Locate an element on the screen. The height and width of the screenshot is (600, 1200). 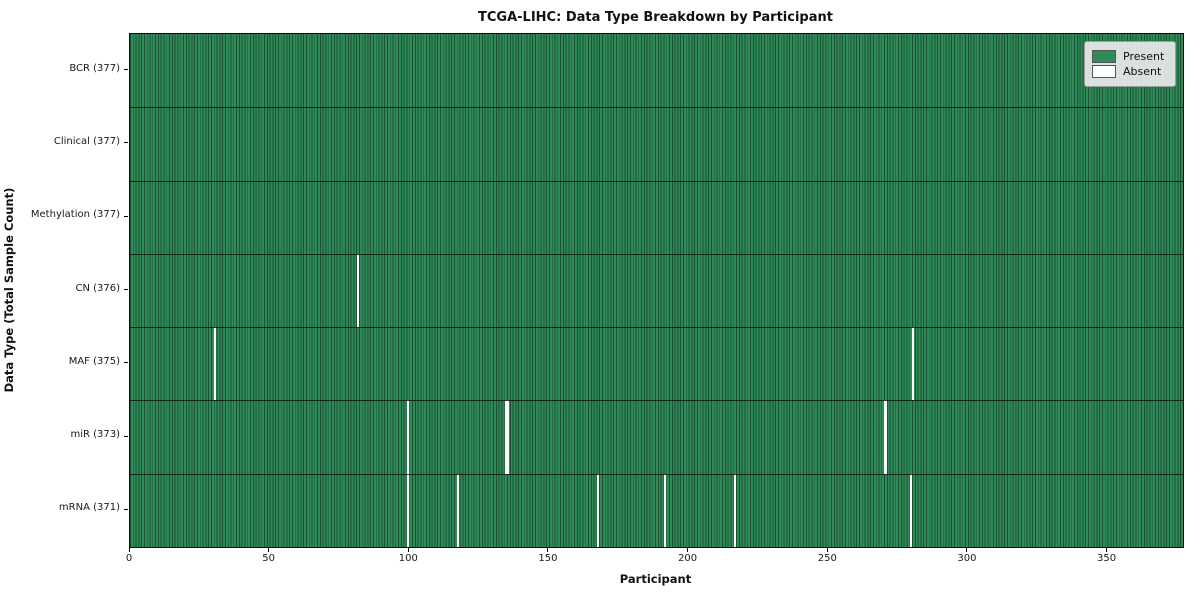
y-tick-label-miR: miR (373) is located at coordinates (95, 435).